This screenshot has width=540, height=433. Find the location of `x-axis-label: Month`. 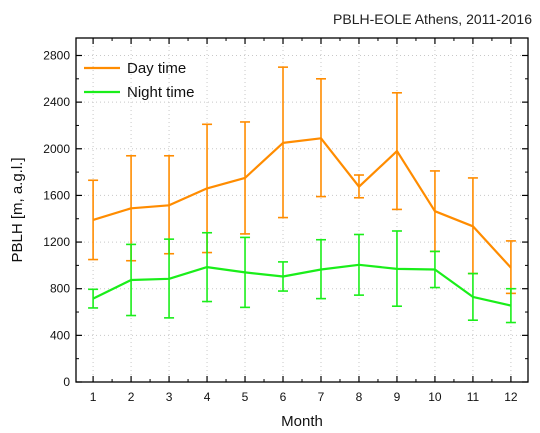

x-axis-label: Month is located at coordinates (302, 421).